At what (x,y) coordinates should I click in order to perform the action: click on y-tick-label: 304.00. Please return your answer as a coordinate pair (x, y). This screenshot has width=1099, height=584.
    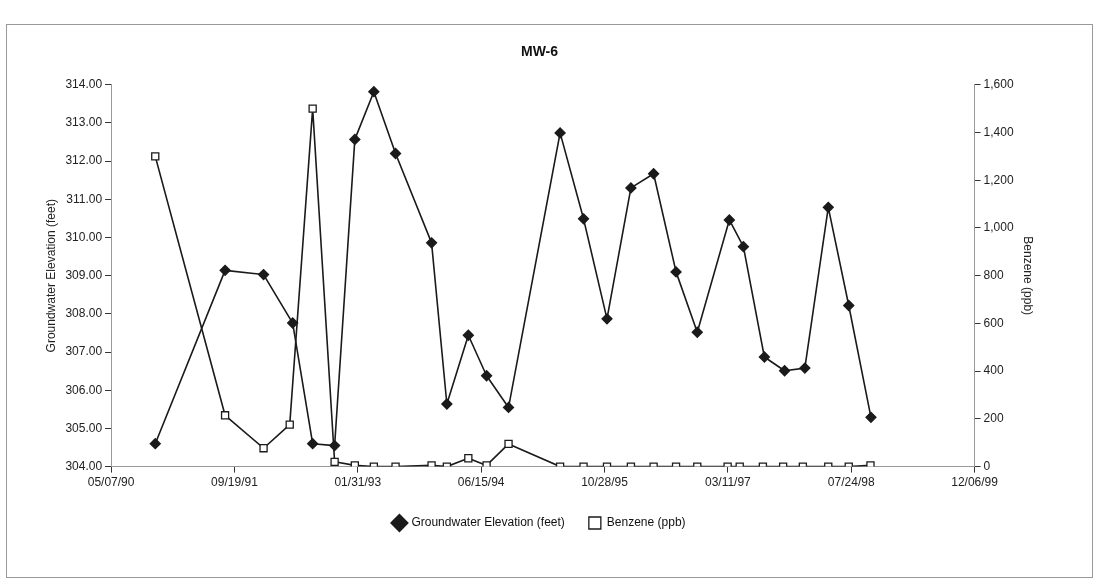
    Looking at the image, I should click on (84, 465).